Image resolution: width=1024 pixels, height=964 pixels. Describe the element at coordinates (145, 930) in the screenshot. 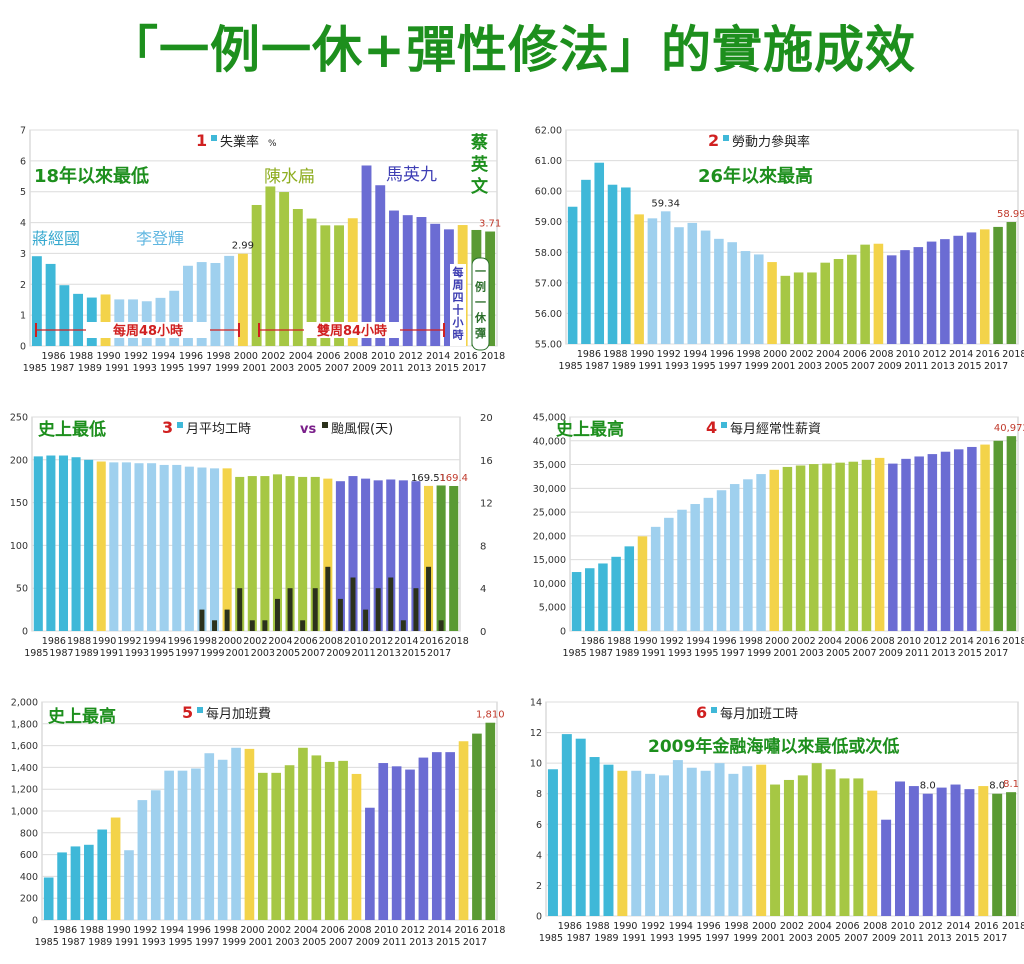

I see `x-tick-label: 1992` at that location.